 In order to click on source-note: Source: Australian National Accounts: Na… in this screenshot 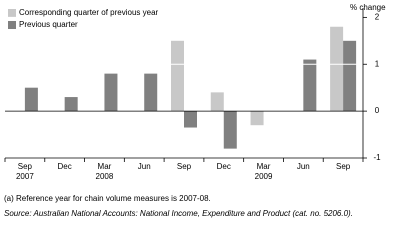, I will do `click(178, 213)`.